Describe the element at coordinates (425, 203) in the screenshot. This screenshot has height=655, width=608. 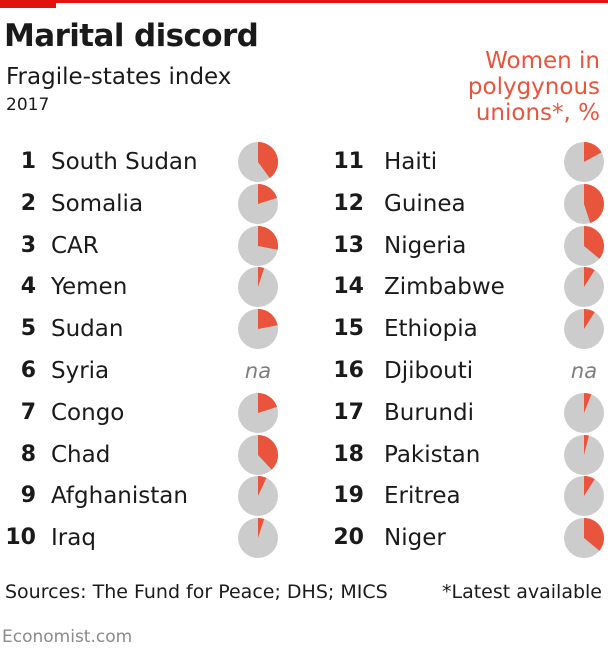
I see `country-label: Guinea` at that location.